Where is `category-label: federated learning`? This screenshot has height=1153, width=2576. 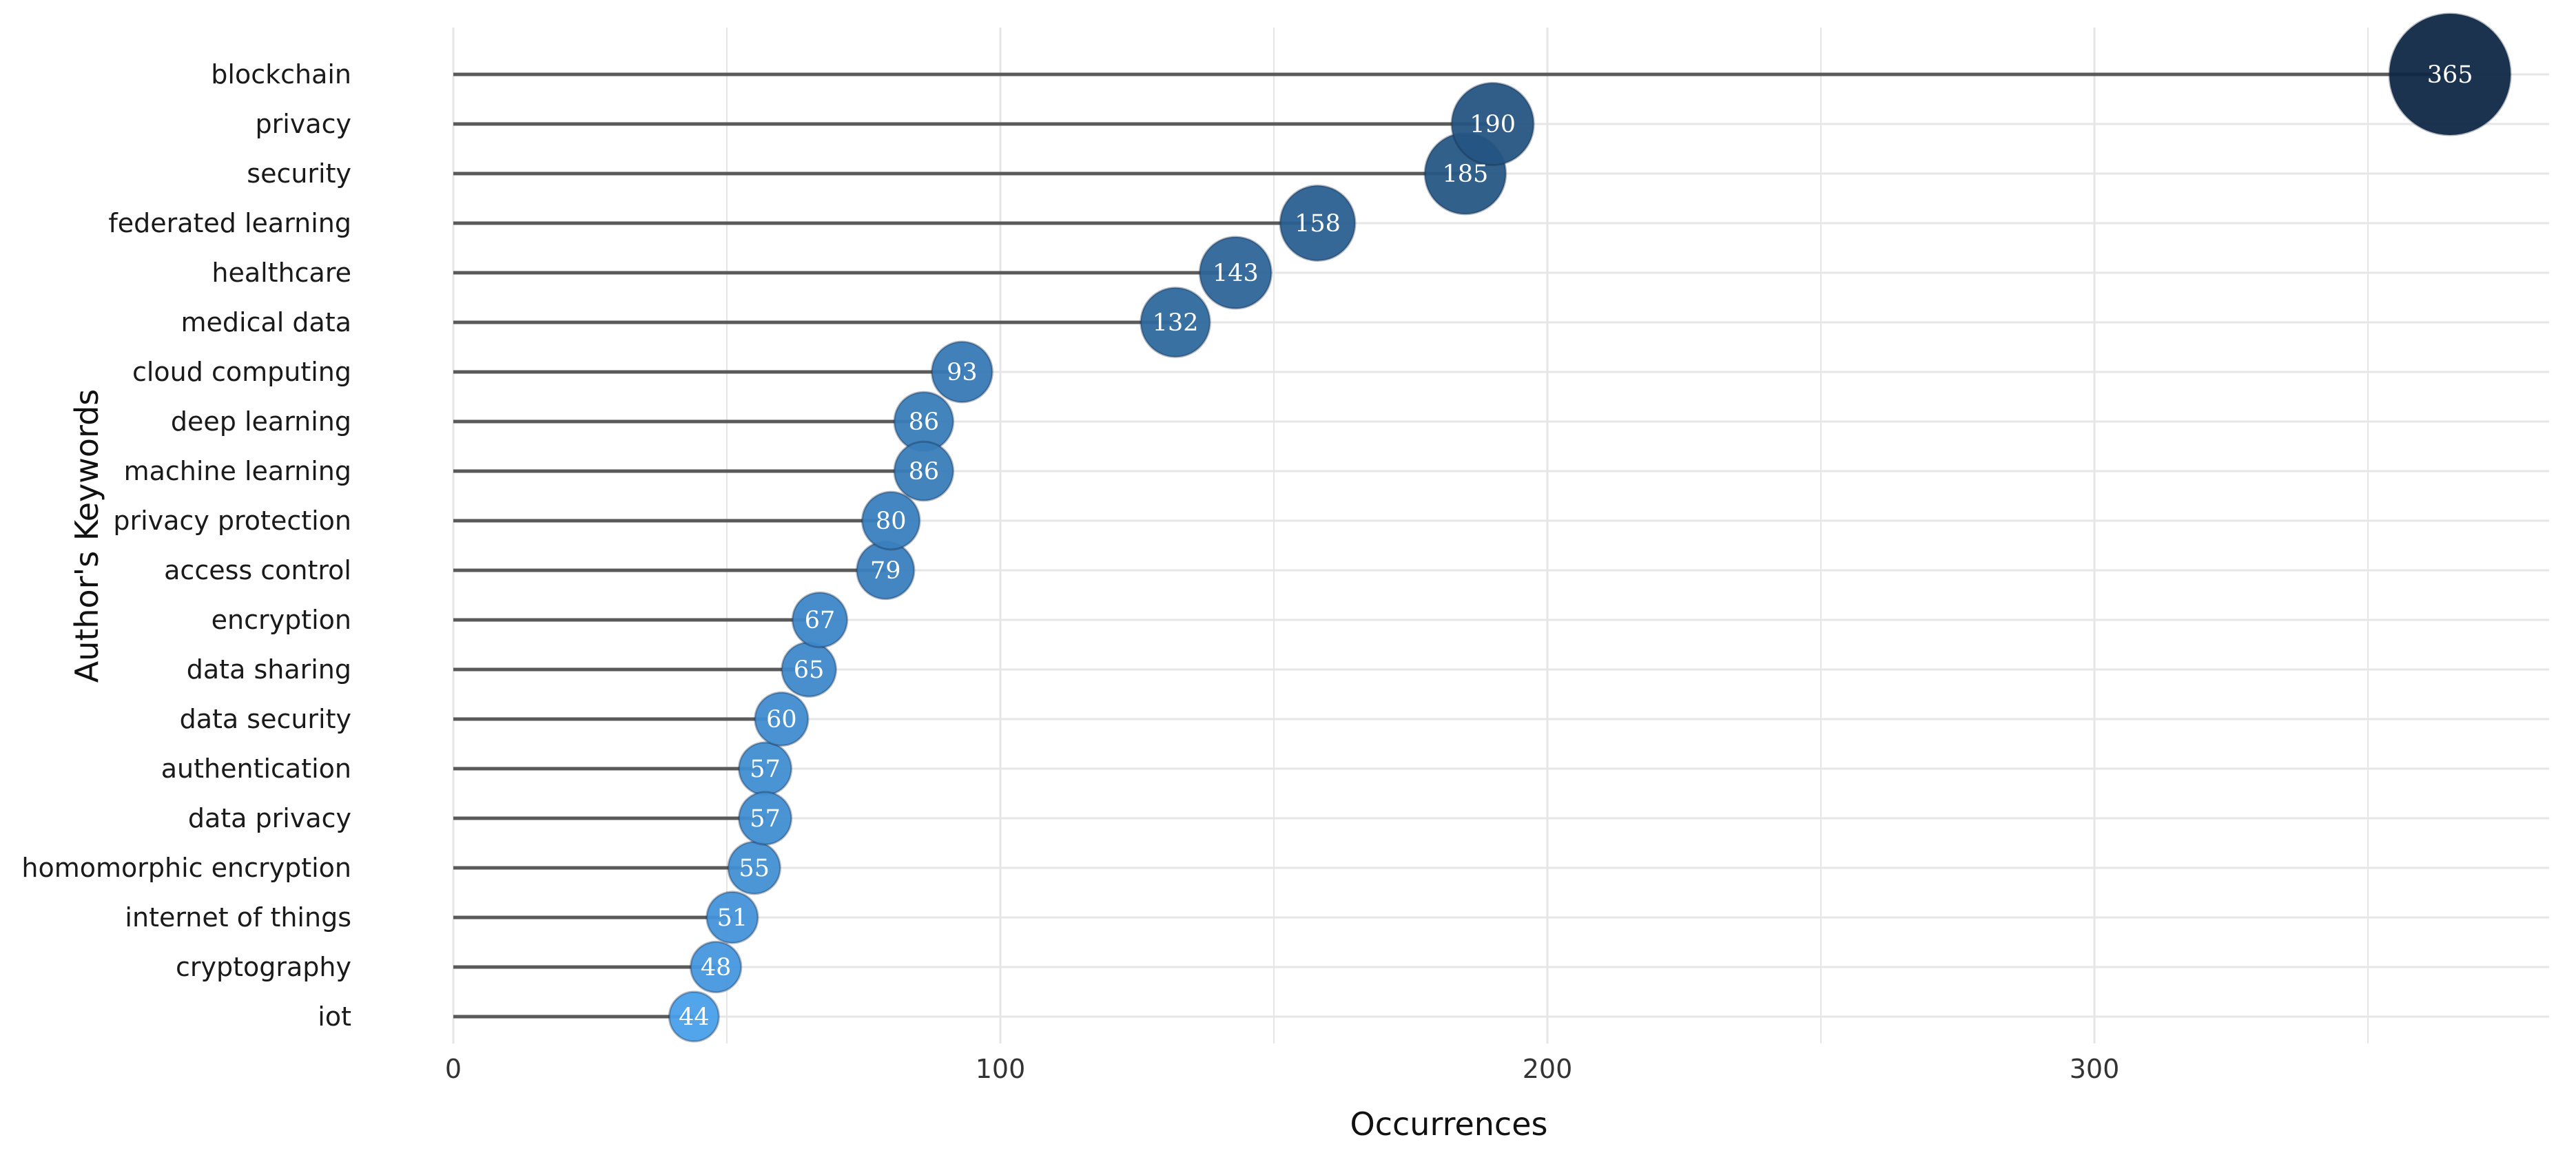
category-label: federated learning is located at coordinates (229, 223).